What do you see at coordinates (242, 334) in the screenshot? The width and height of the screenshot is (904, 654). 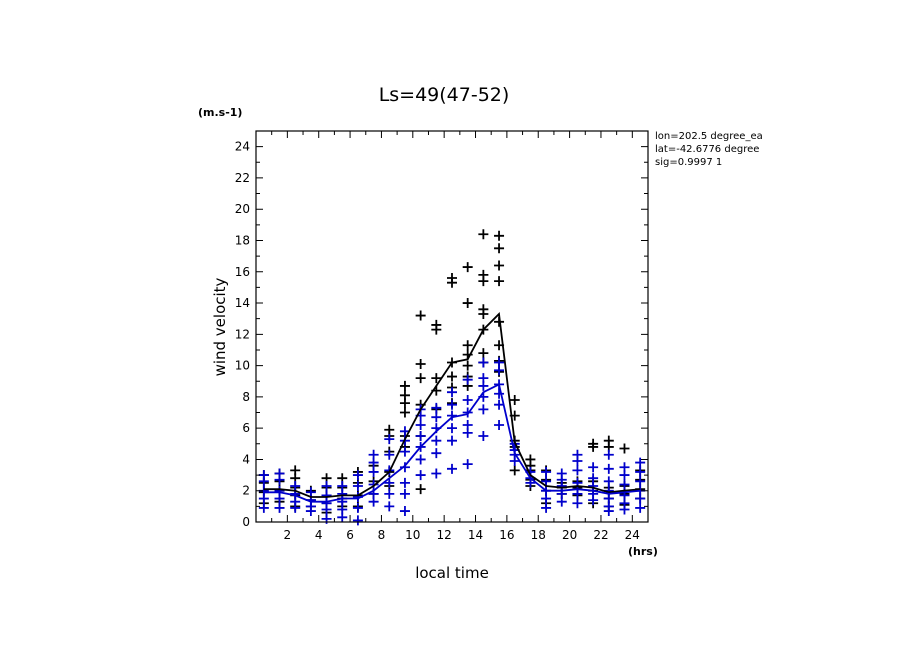 I see `y-tick-label: 12` at bounding box center [242, 334].